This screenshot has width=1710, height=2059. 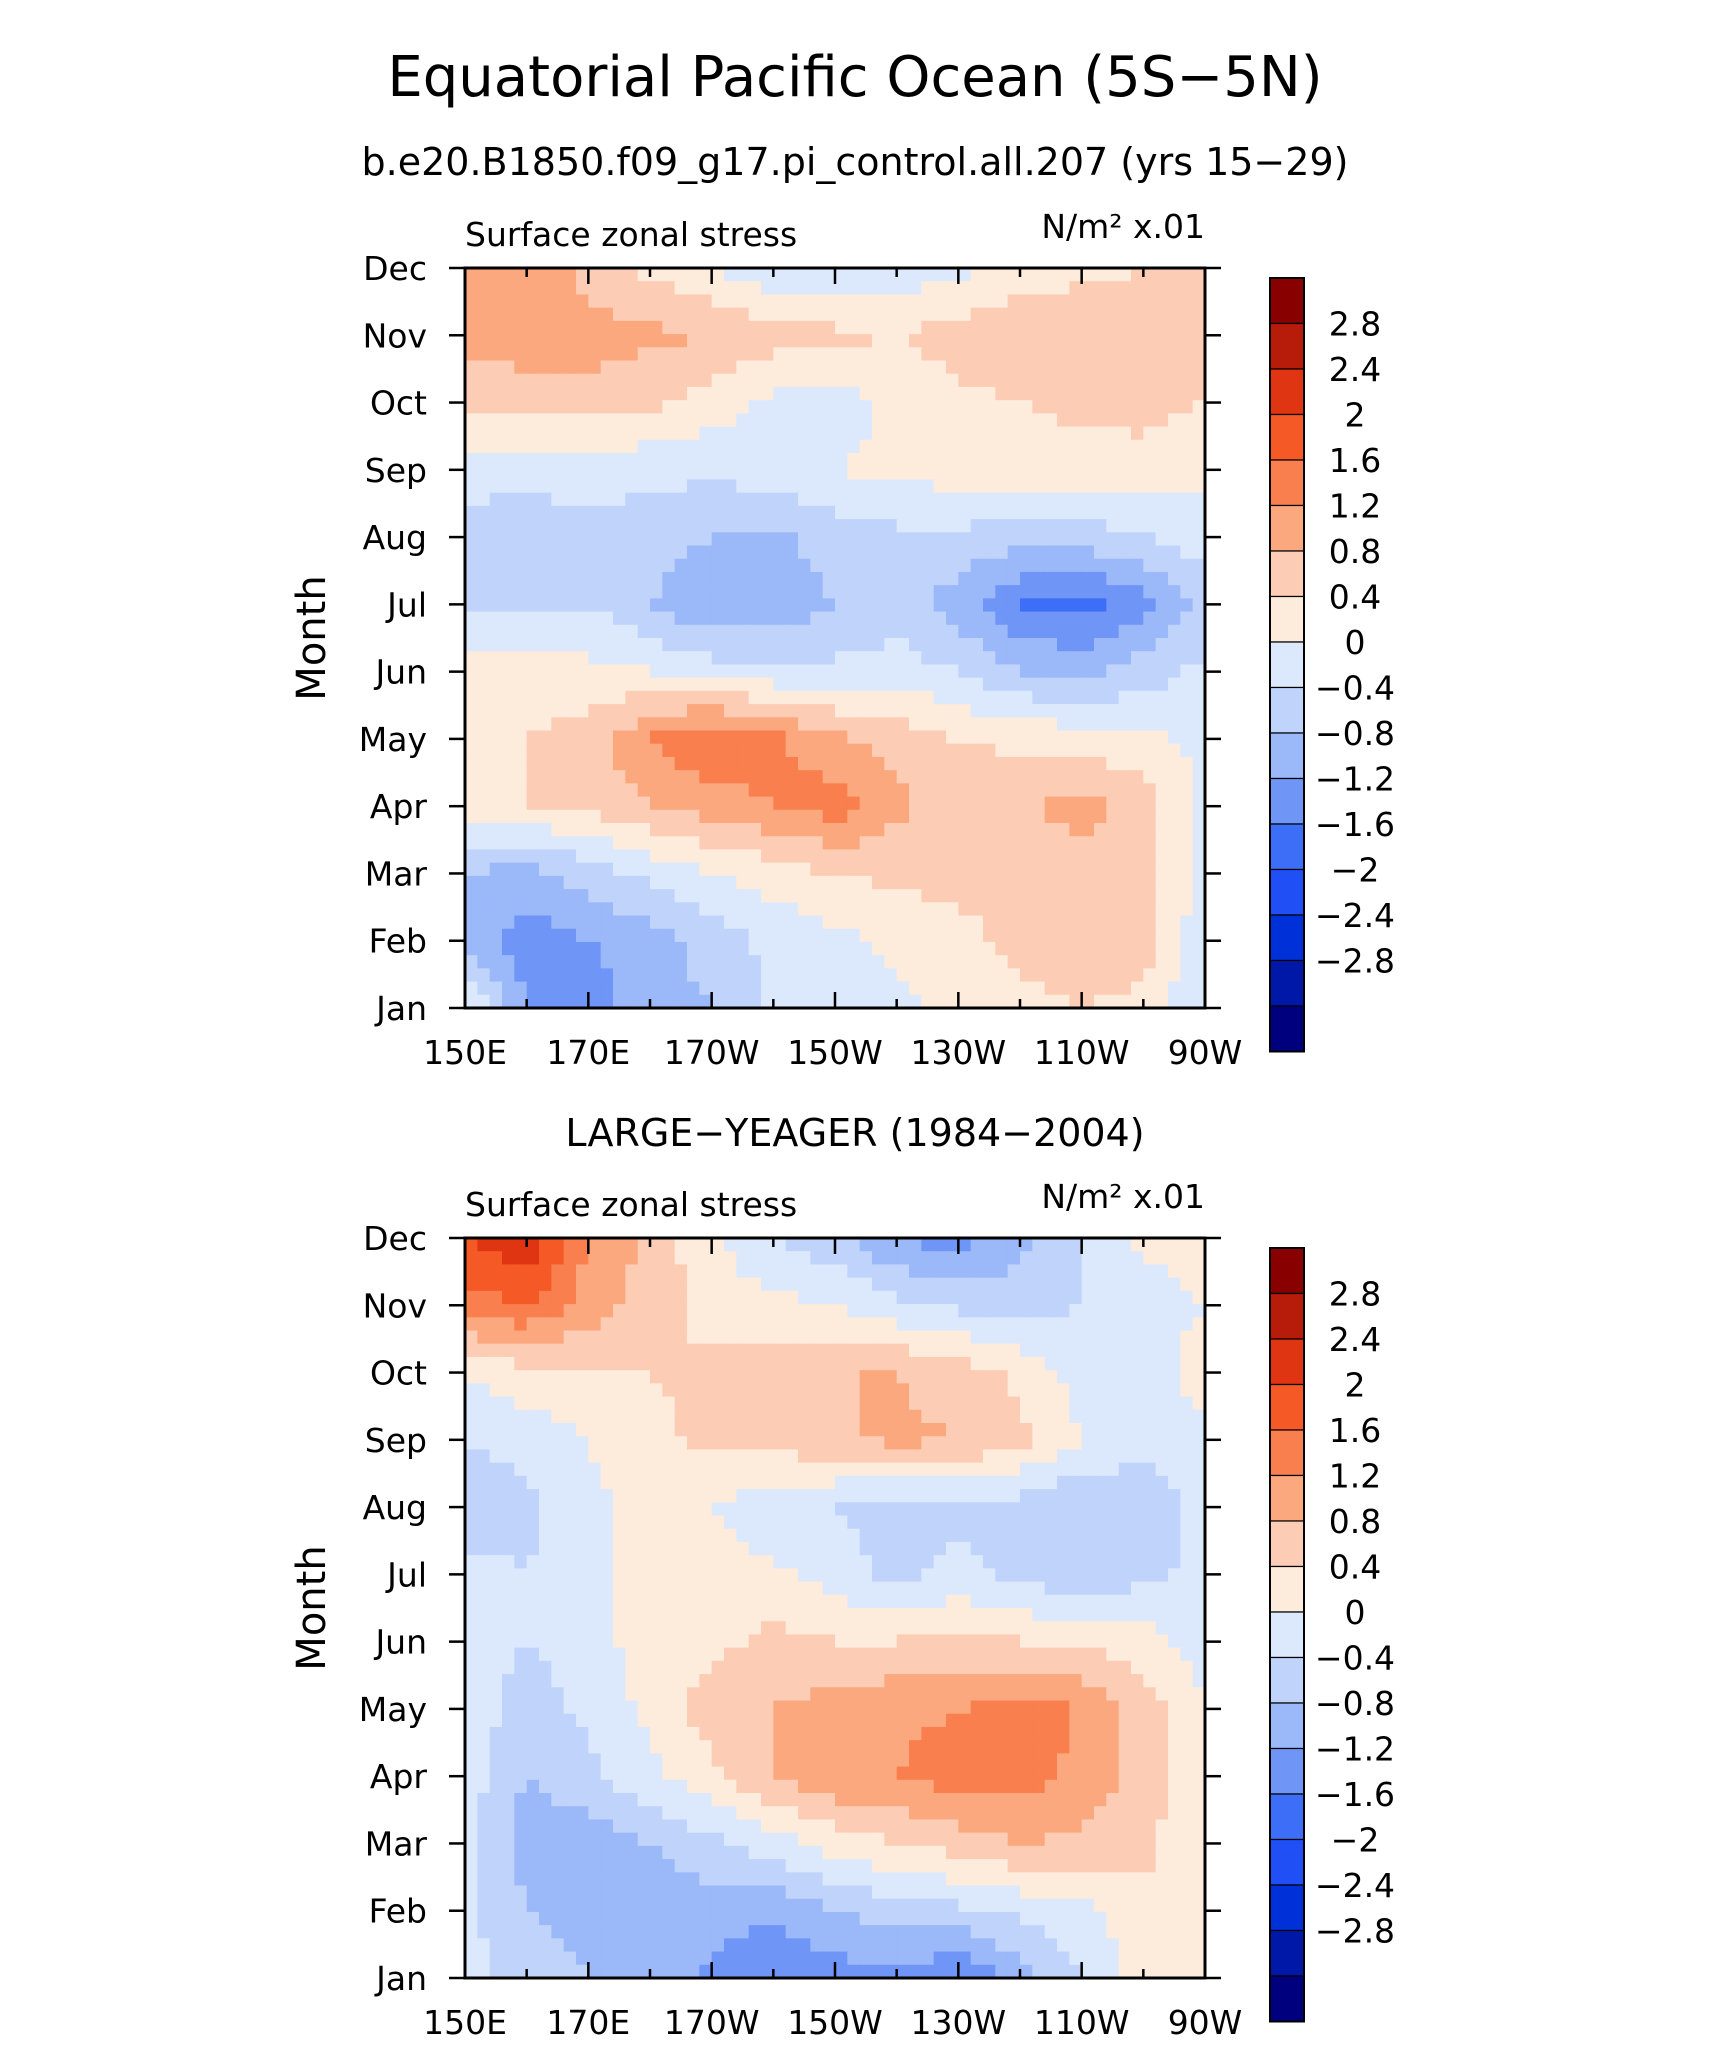 What do you see at coordinates (406, 604) in the screenshot?
I see `y-tick-label: Jul` at bounding box center [406, 604].